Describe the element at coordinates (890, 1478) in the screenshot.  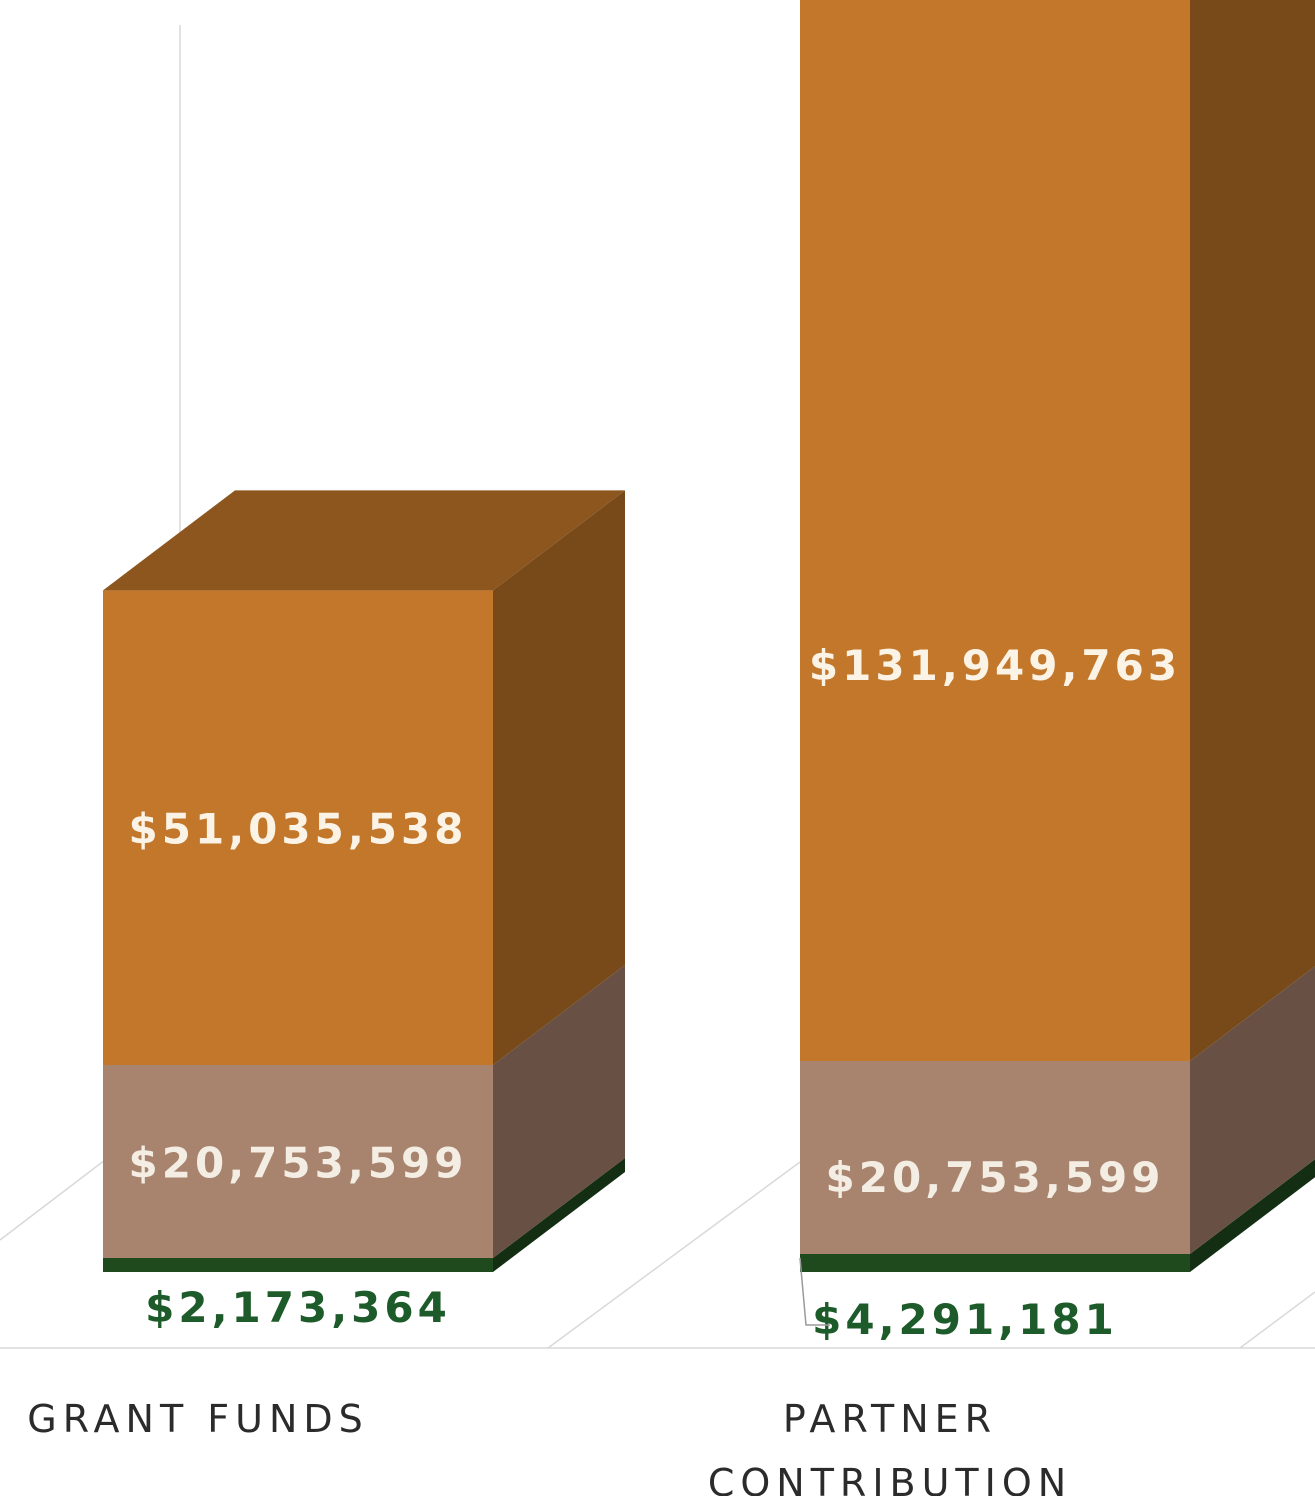
I see `category-label: CONTRIBUTION` at that location.